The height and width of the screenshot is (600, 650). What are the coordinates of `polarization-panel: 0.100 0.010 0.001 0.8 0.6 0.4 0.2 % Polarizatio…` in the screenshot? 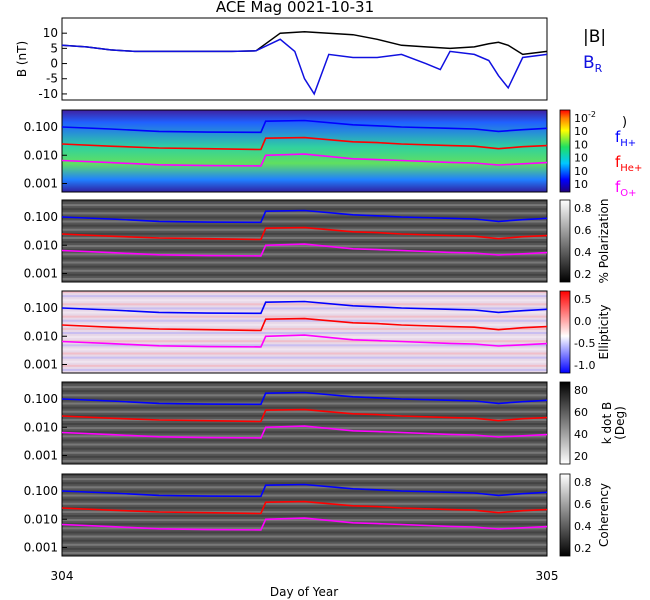 It's located at (317, 241).